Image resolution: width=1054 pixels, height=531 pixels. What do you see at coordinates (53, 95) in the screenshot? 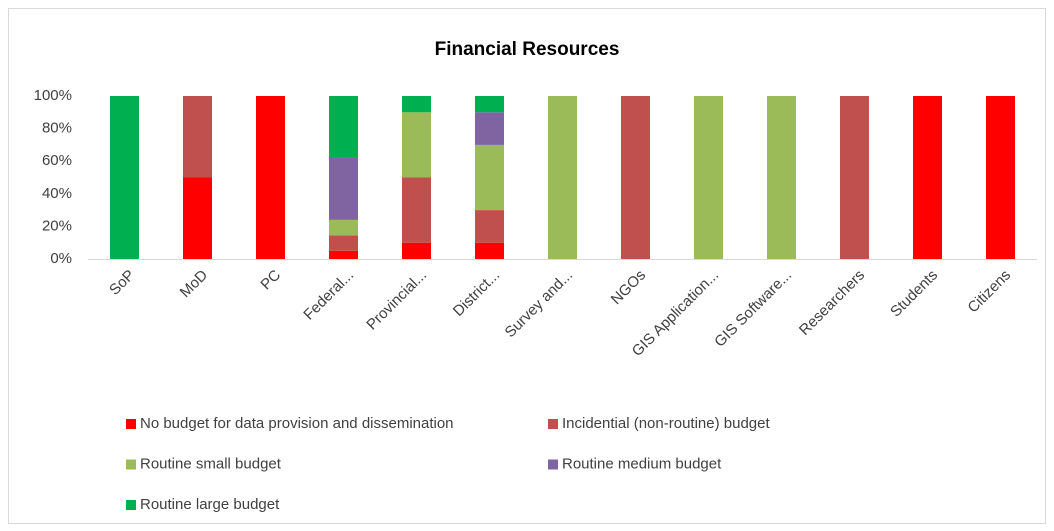
I see `y-tick-label: 100%` at bounding box center [53, 95].